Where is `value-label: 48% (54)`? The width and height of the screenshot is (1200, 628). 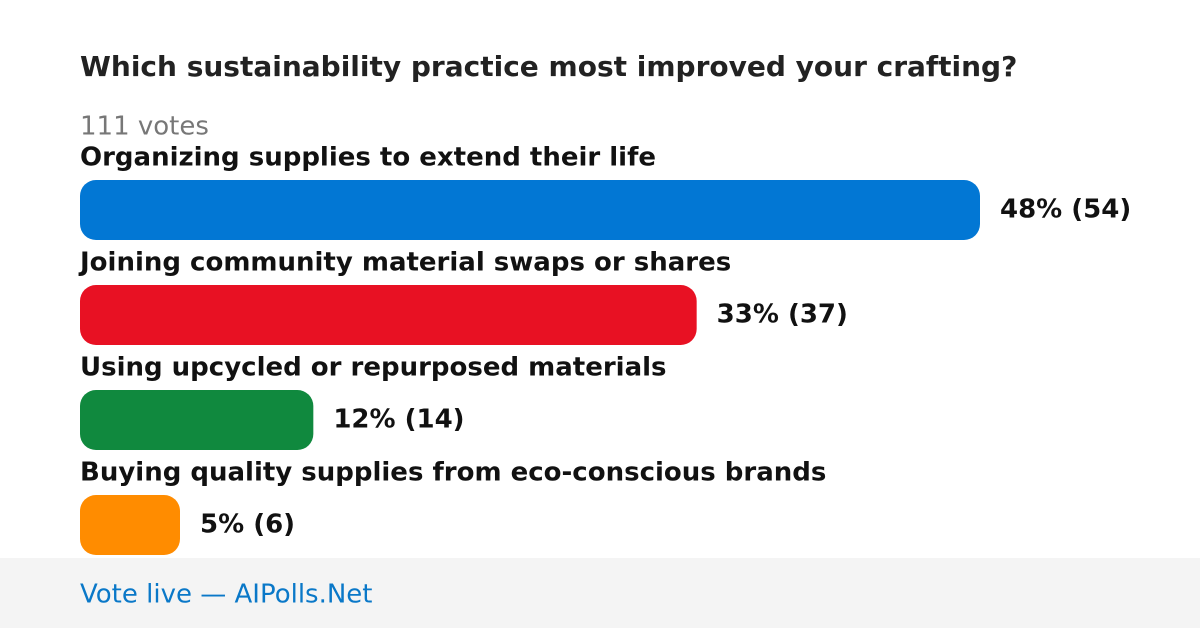
value-label: 48% (54) is located at coordinates (1065, 210).